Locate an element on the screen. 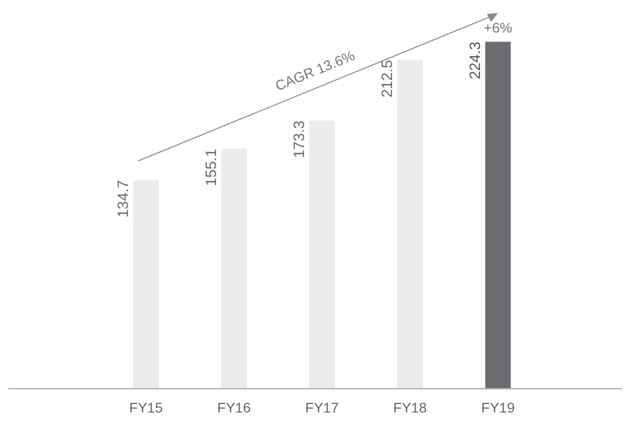 This screenshot has height=435, width=629. data-label: 134.7 is located at coordinates (123, 199).